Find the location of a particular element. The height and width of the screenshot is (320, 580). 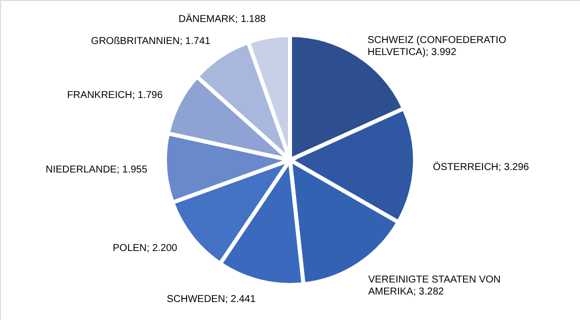

slice-label: ÖSTERREICH; 3.296 is located at coordinates (481, 166).